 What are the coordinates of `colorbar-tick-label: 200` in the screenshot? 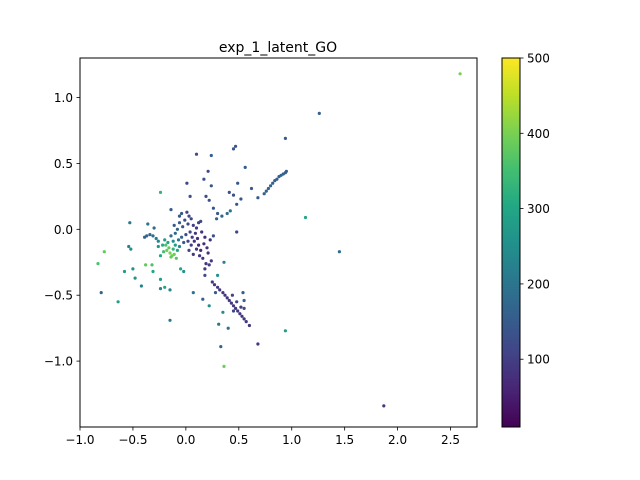 It's located at (538, 284).